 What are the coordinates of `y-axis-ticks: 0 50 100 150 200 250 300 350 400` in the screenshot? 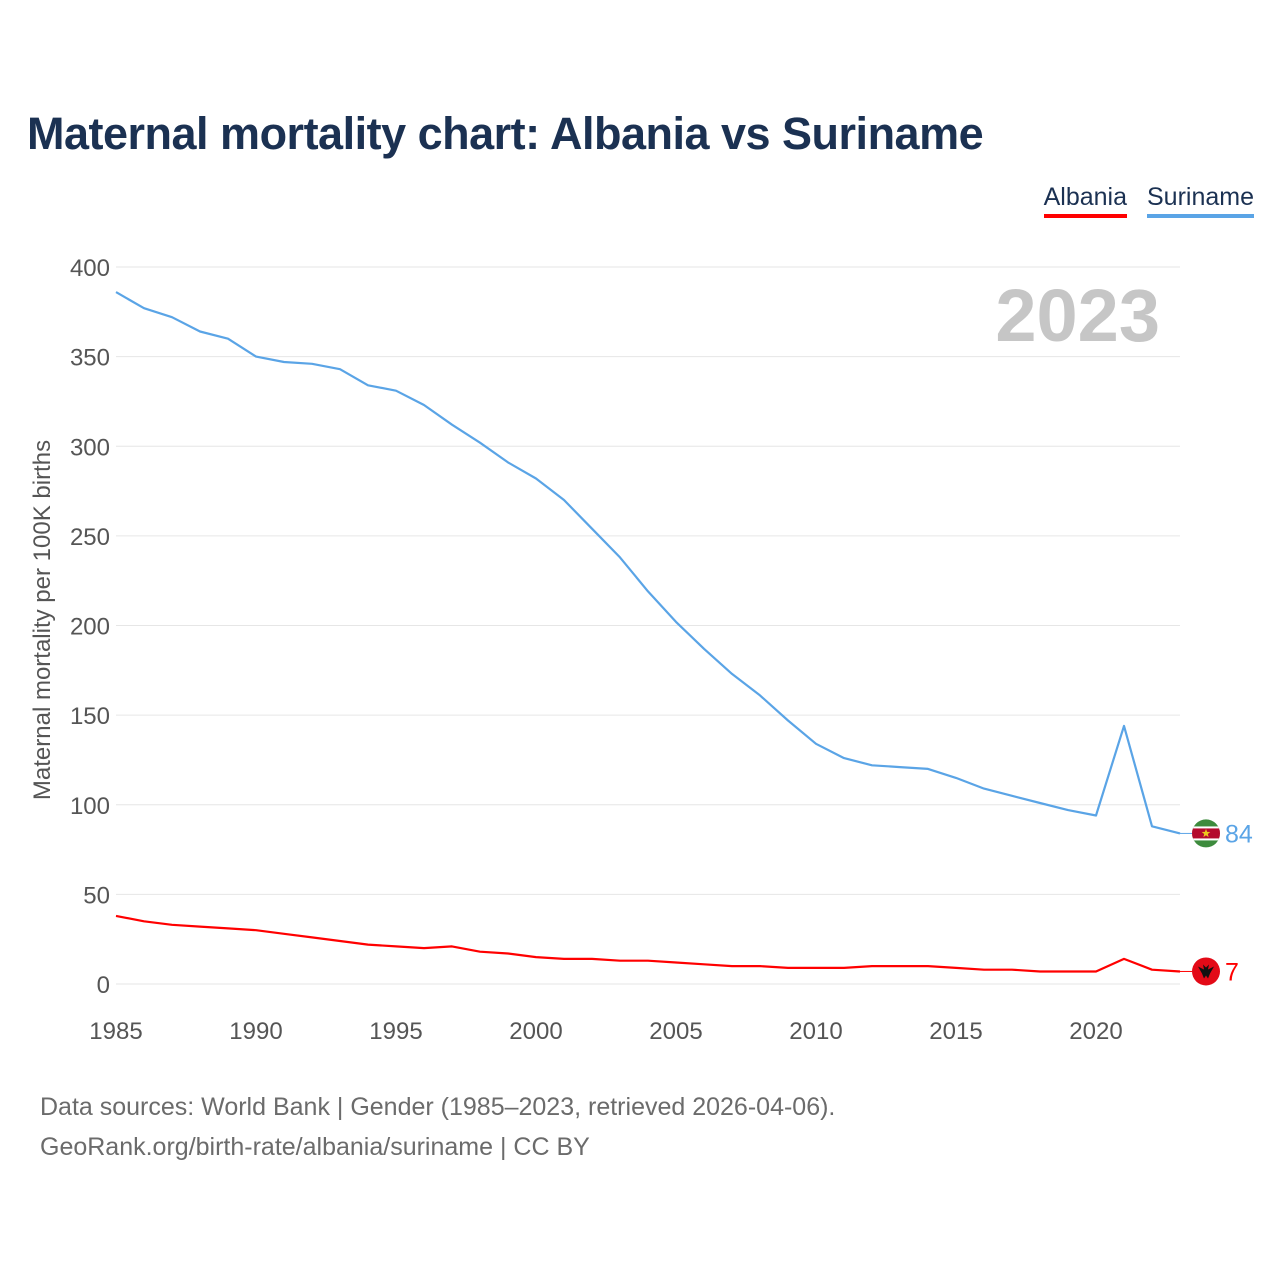 It's located at (90, 627).